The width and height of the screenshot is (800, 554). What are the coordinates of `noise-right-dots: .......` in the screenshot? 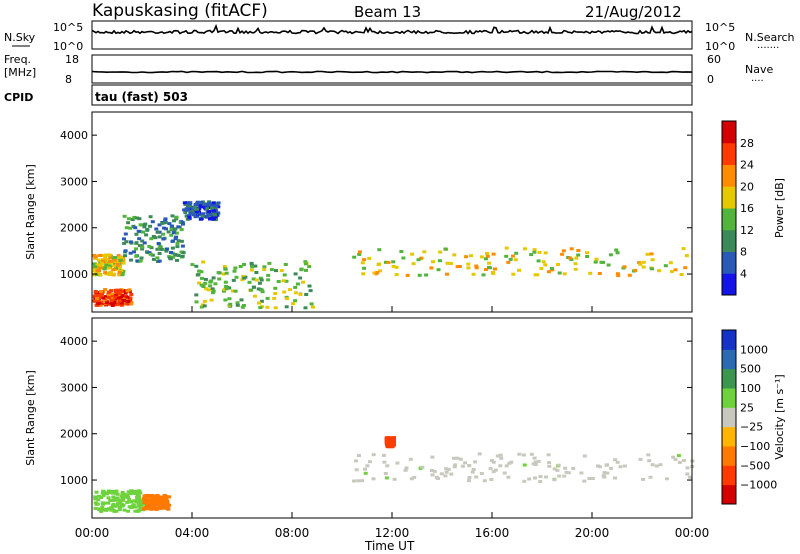 It's located at (768, 45).